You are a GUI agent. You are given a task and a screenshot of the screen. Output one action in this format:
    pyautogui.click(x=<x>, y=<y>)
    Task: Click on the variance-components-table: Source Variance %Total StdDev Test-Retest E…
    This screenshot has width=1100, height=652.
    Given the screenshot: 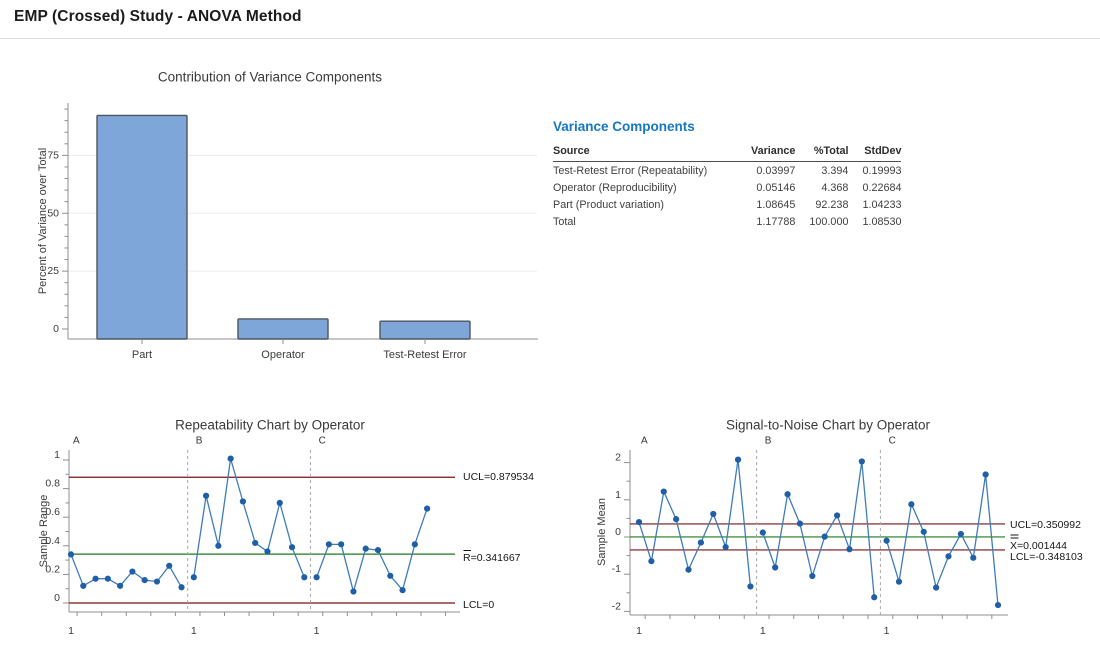 What is the action you would take?
    pyautogui.click(x=727, y=187)
    